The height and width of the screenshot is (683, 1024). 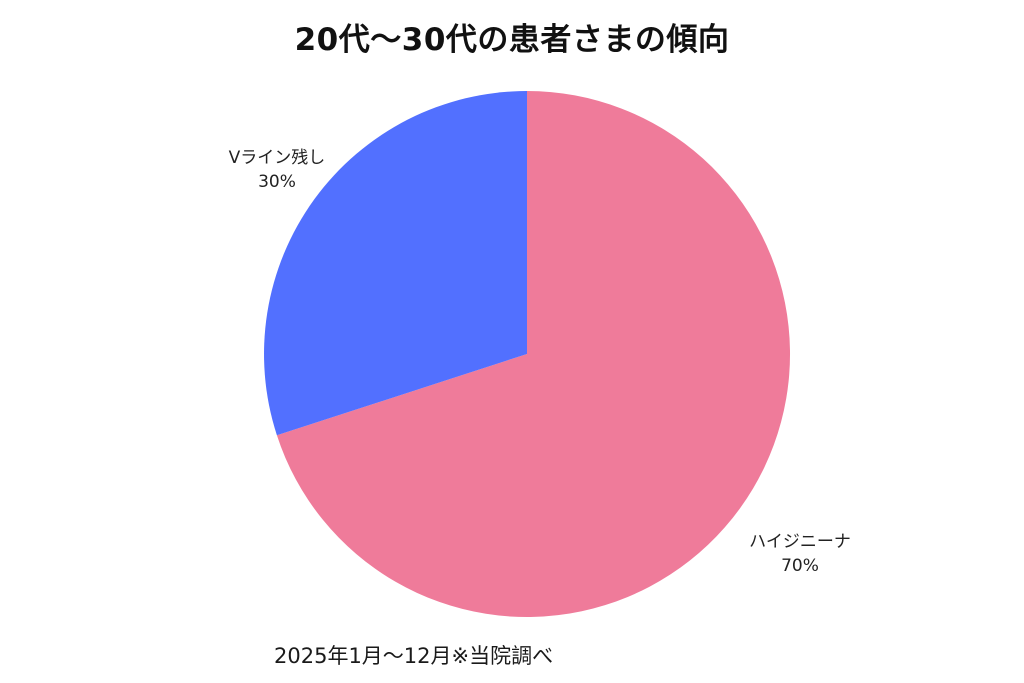 I want to click on slice-label-hygienic-name: ハイジニーナ, so click(x=800, y=542).